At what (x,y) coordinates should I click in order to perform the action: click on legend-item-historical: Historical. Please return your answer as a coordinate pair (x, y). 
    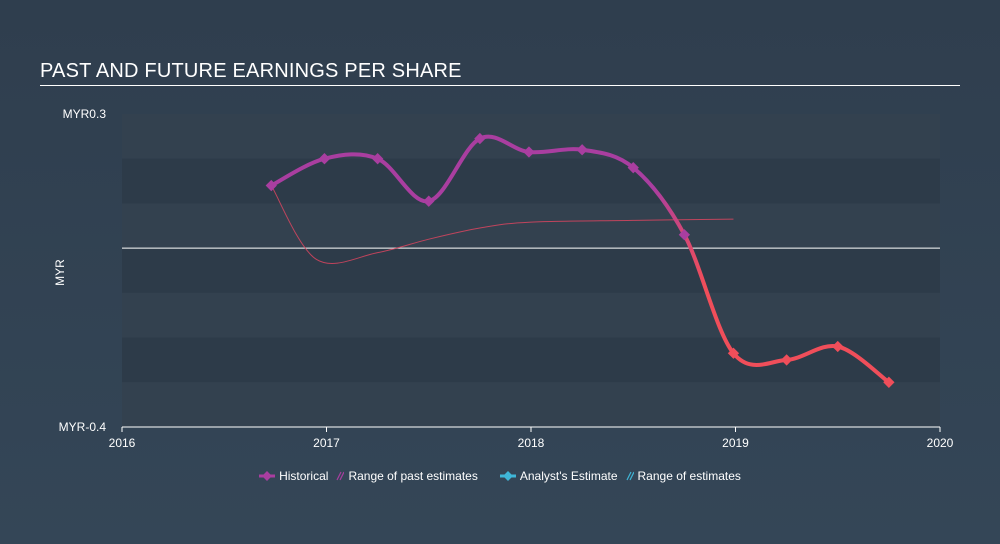
    Looking at the image, I should click on (293, 476).